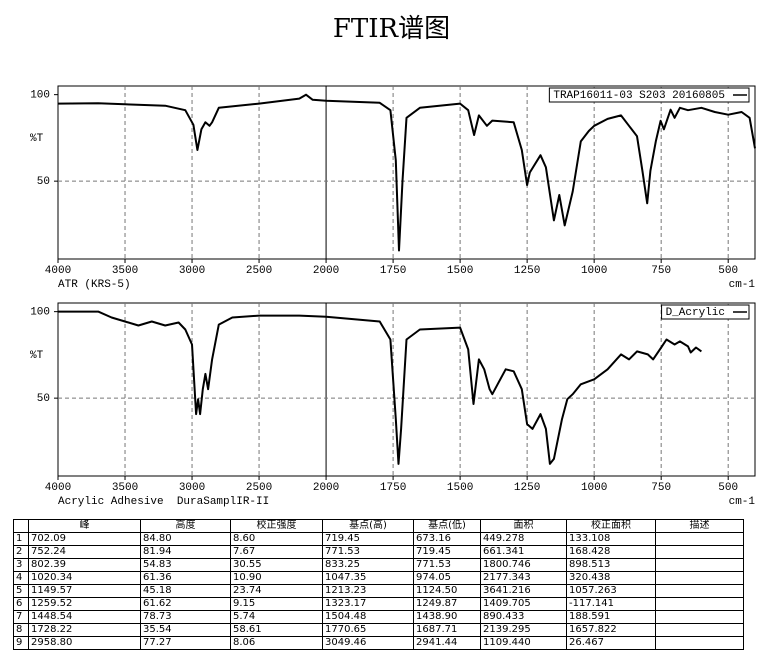 The image size is (783, 672). I want to click on table-cell: 2139.295, so click(523, 630).